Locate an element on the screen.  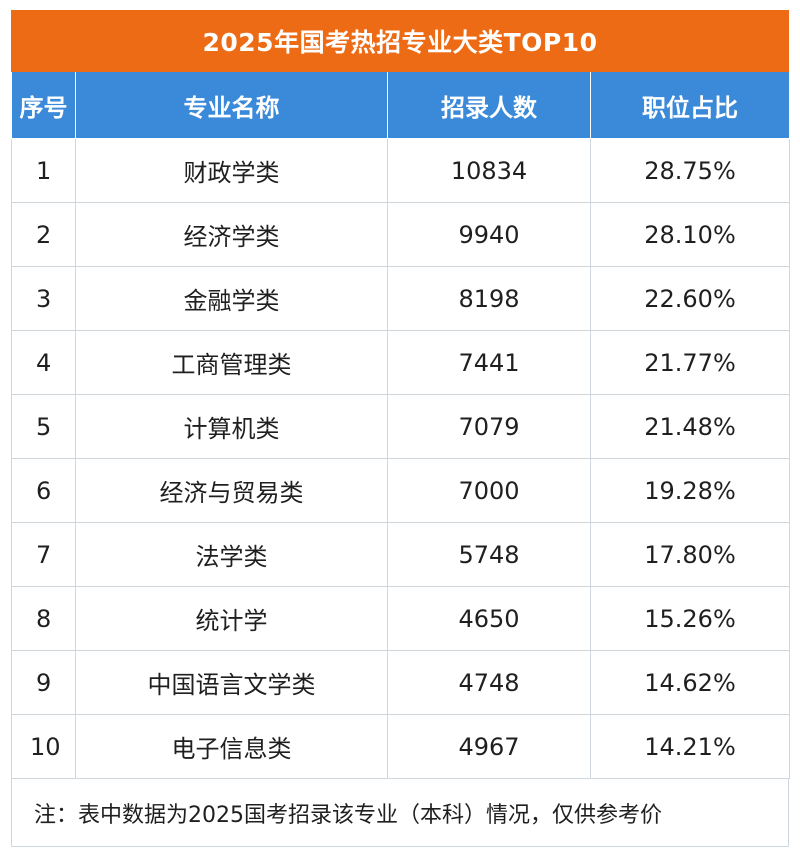
header-share: 职位占比 is located at coordinates (690, 105).